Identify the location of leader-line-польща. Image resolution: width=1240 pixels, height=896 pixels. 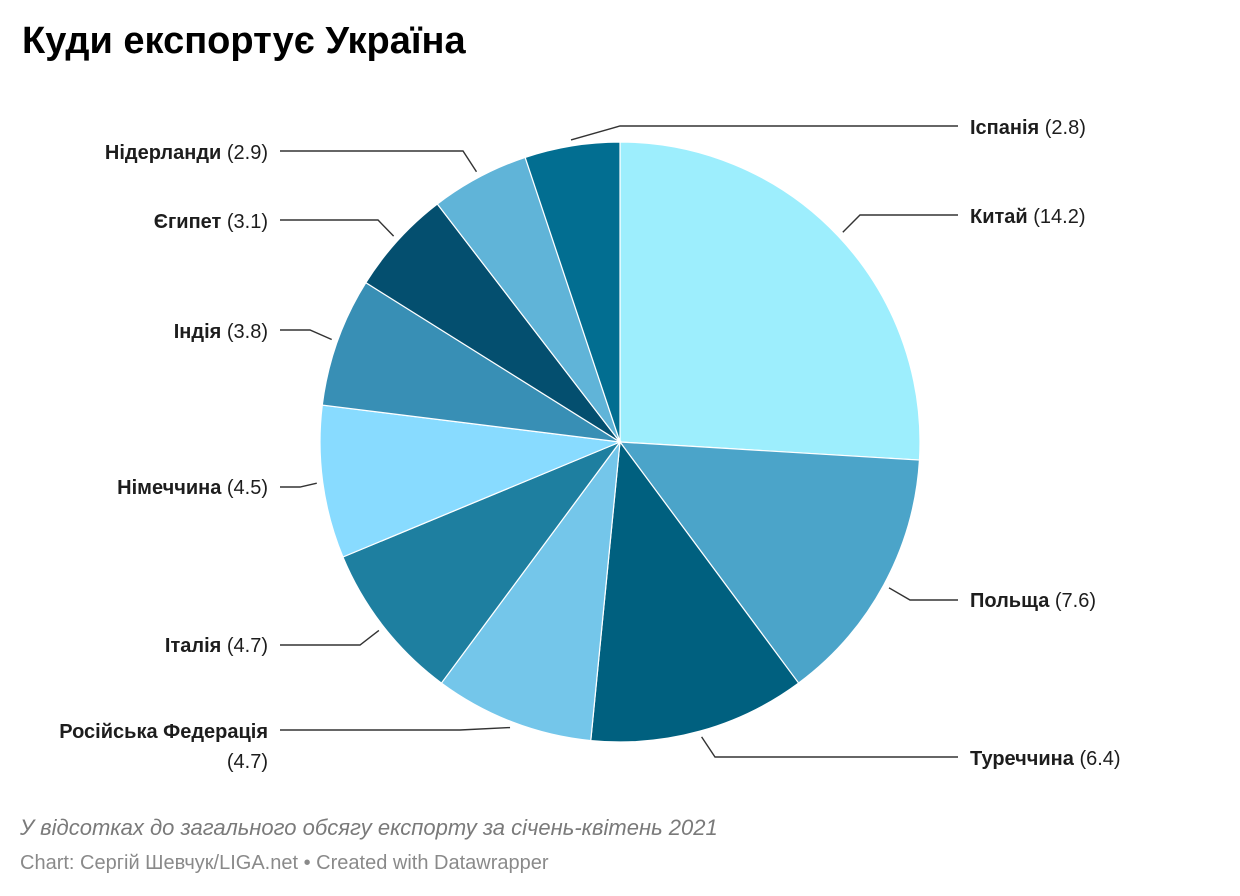
(923, 594).